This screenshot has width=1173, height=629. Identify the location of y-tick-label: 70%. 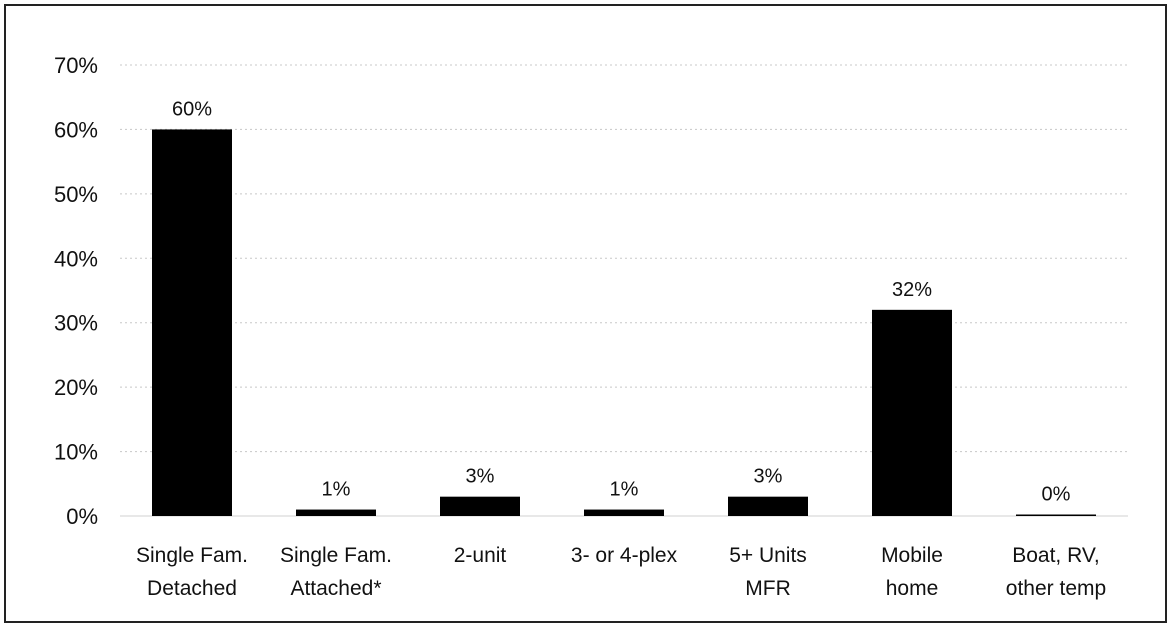
(76, 65).